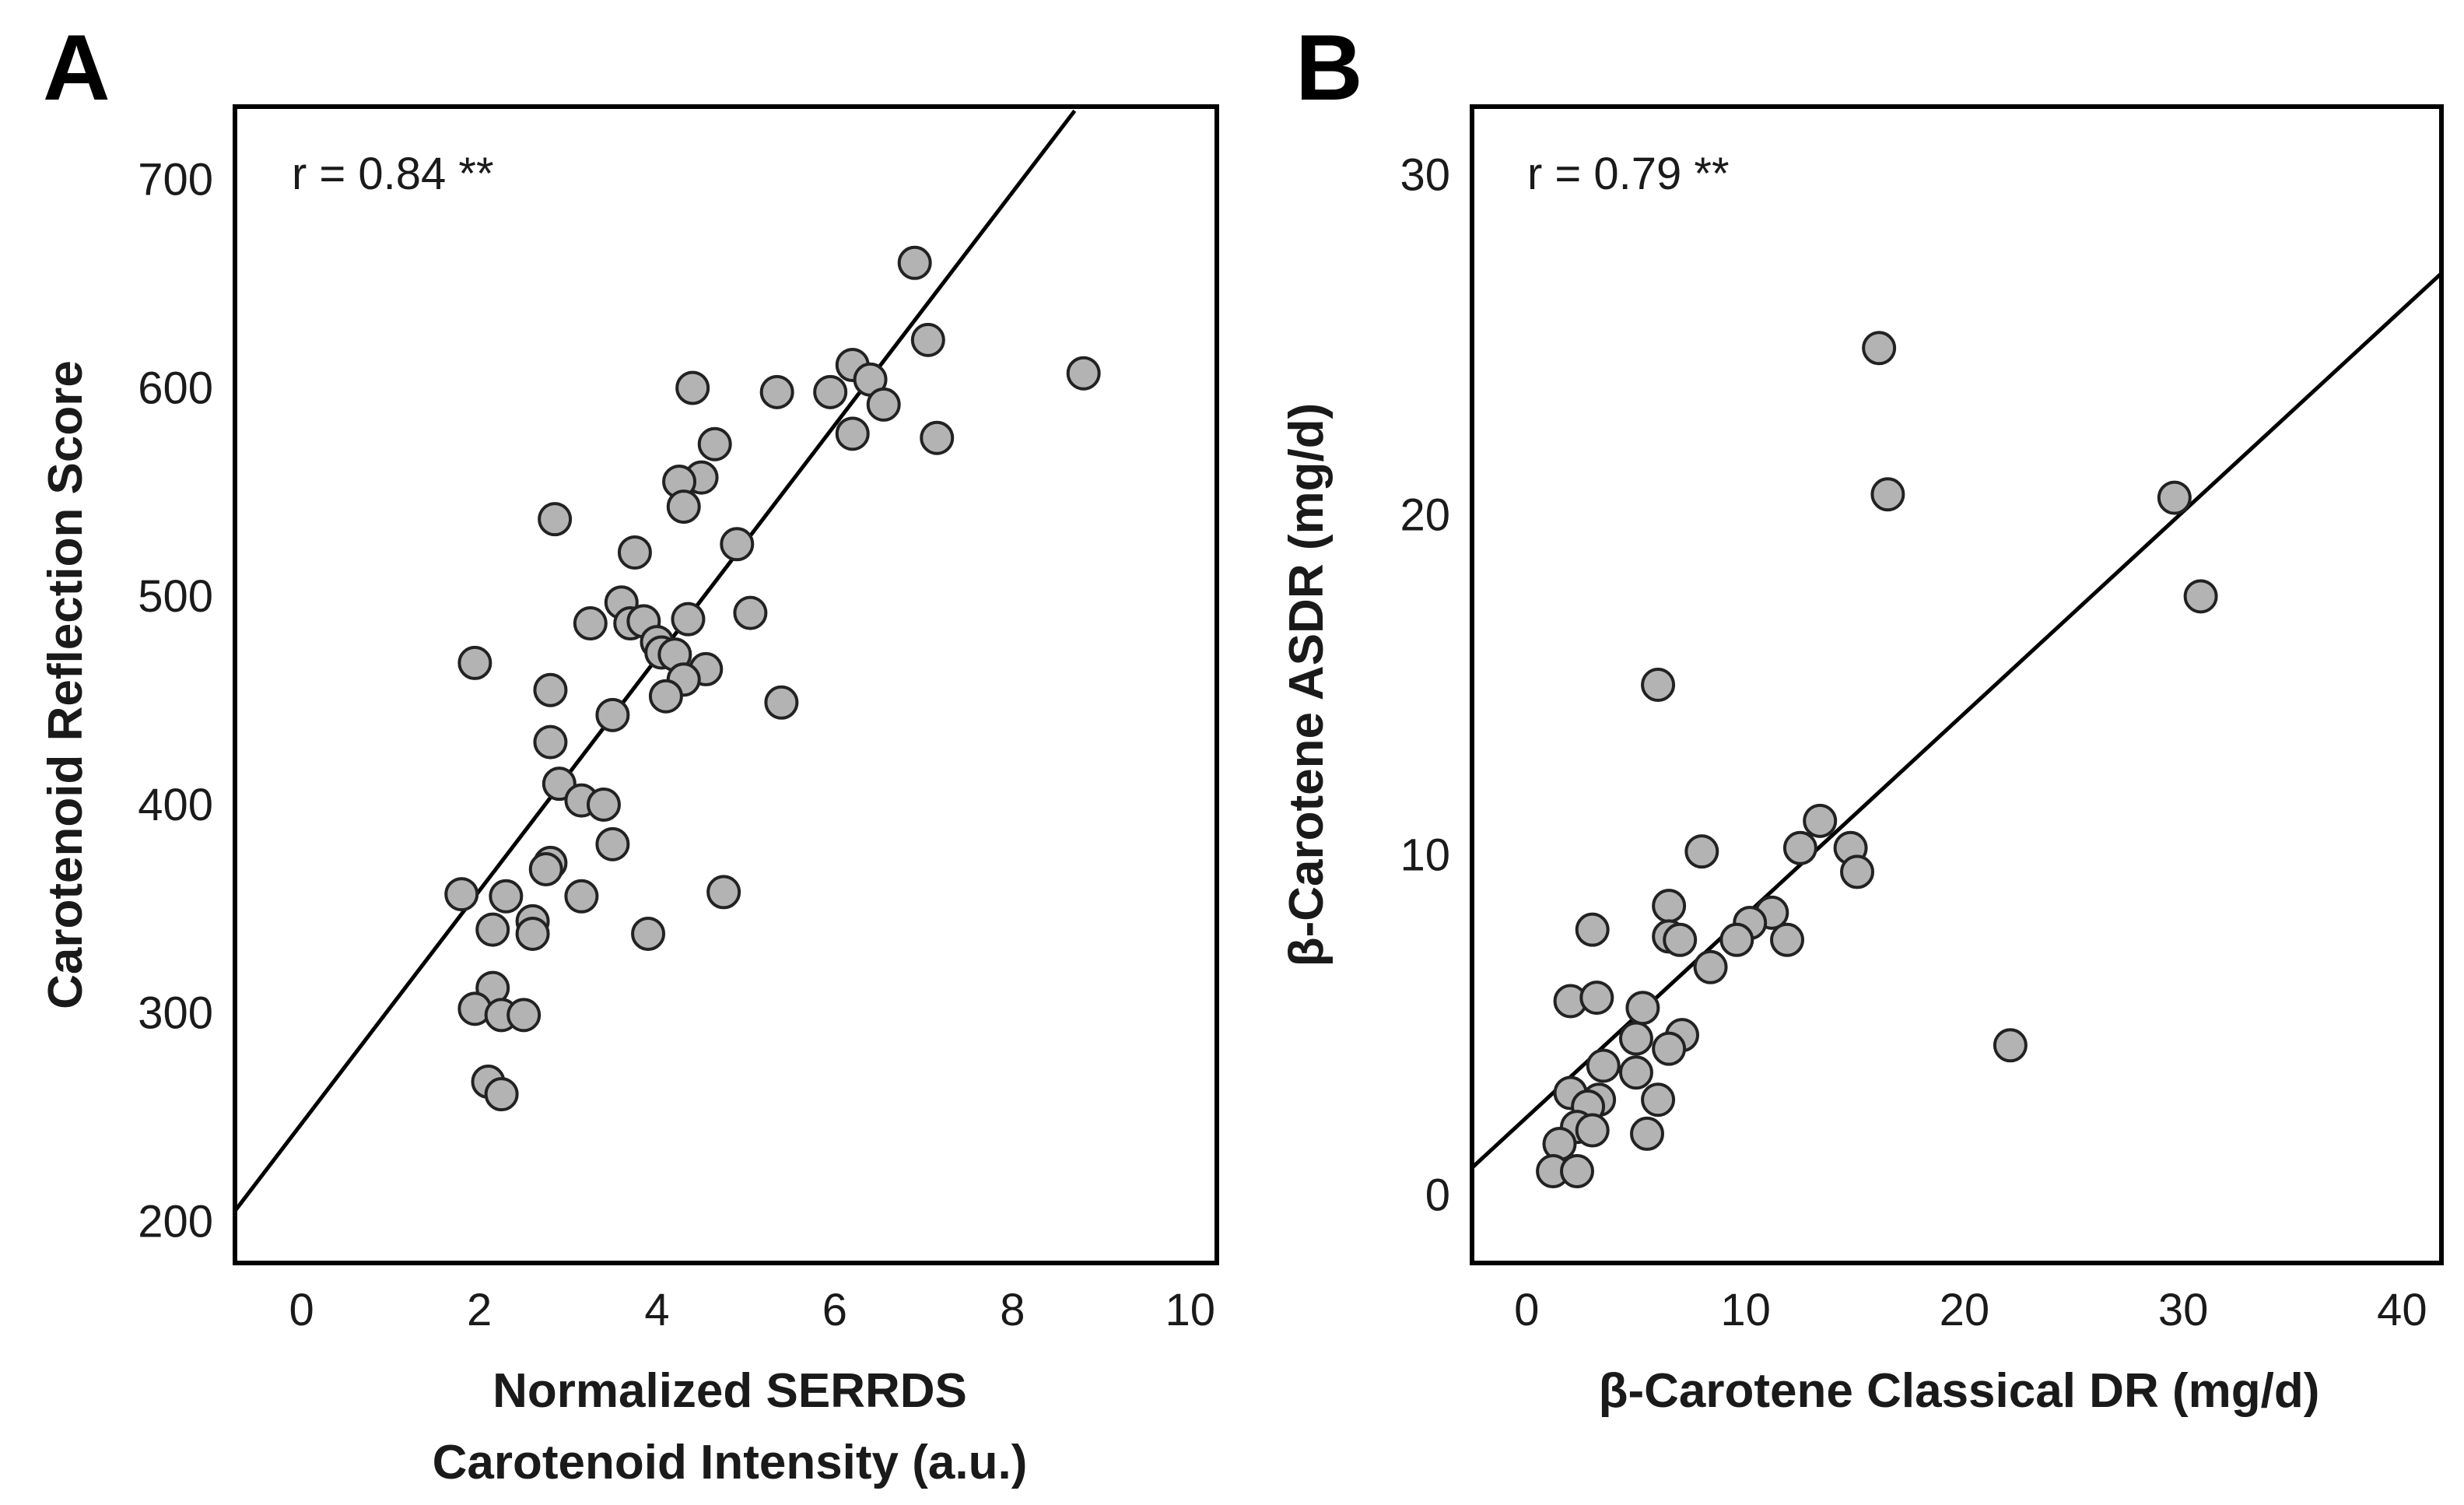 This screenshot has width=2464, height=1505. I want to click on panel-b-correlation-annotation: r = 0.79 **, so click(1628, 174).